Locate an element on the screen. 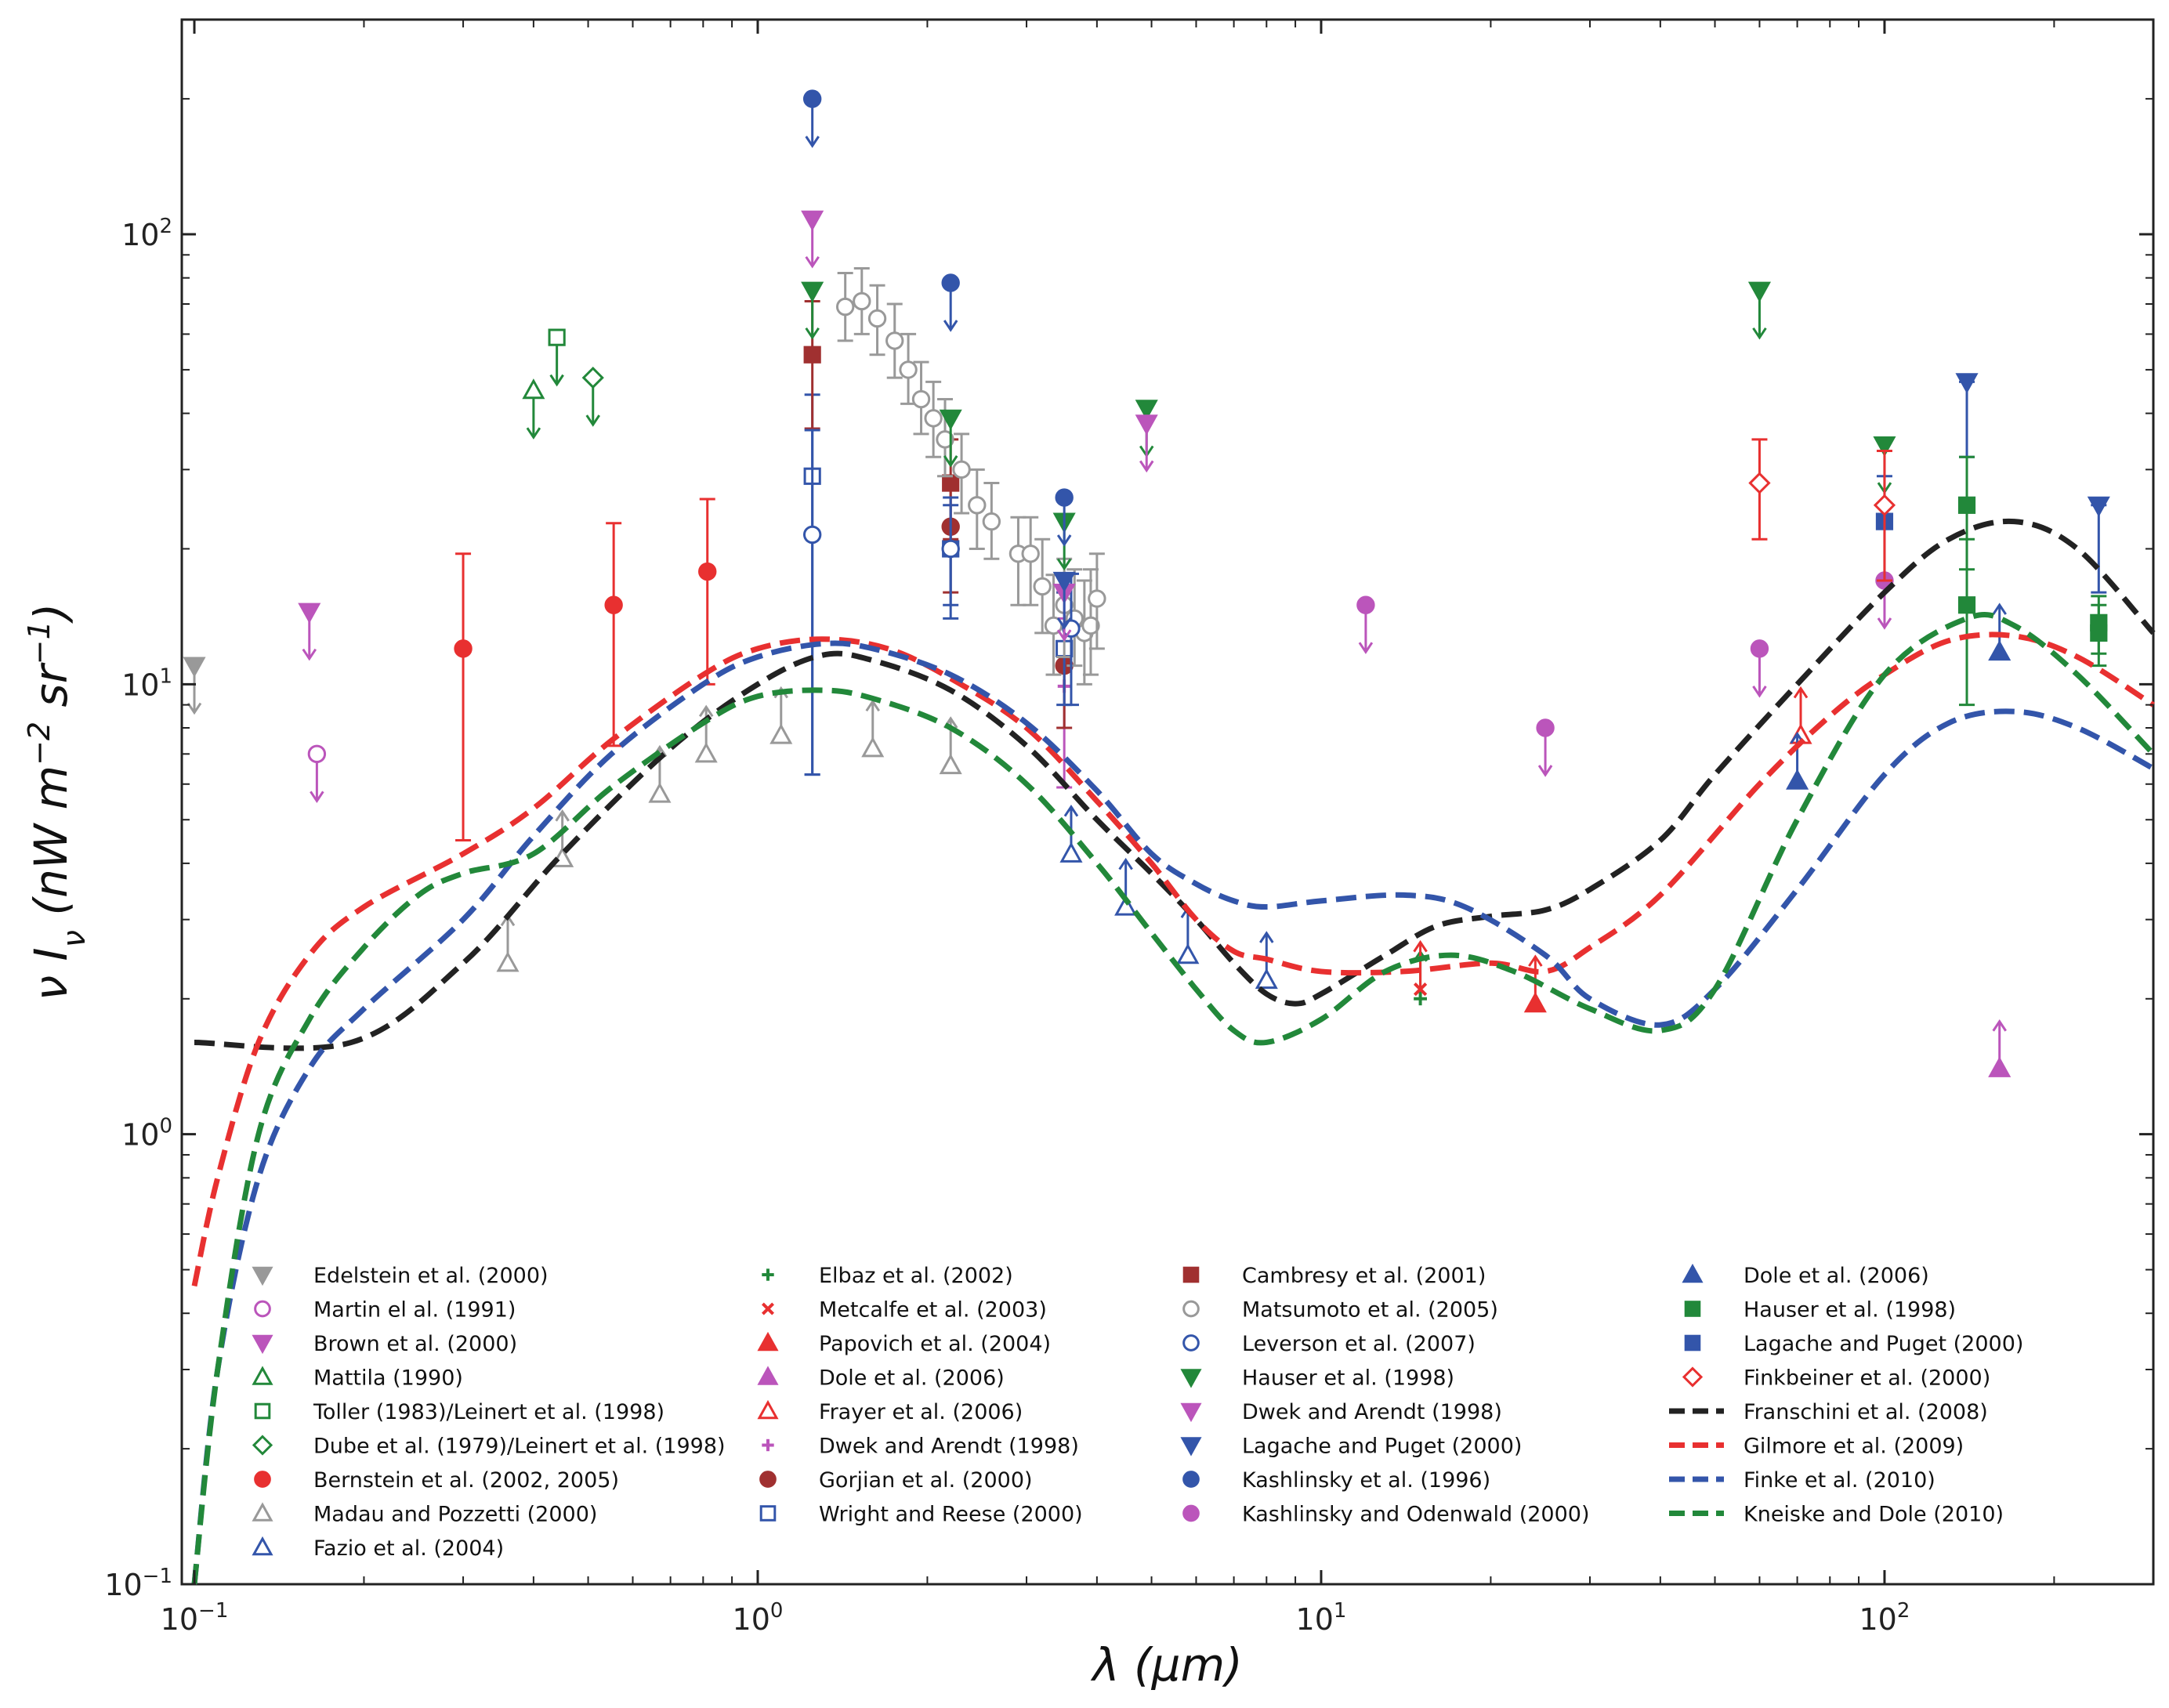 This screenshot has height=1708, width=2169. legend-entry: Bernstein et al. (2002, 2005) is located at coordinates (436, 1480).